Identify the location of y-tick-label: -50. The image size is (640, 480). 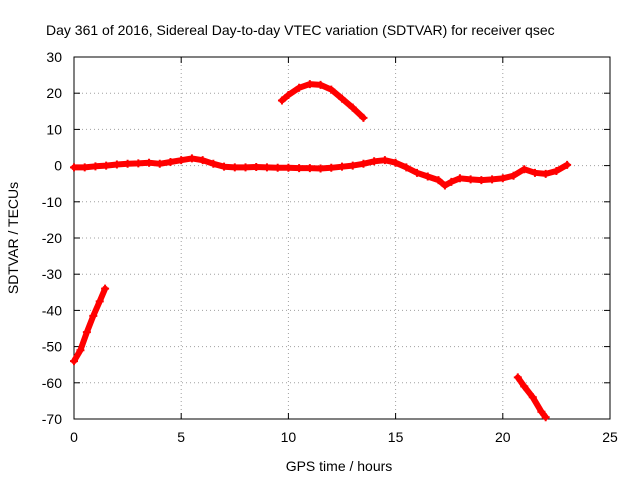
(52, 347).